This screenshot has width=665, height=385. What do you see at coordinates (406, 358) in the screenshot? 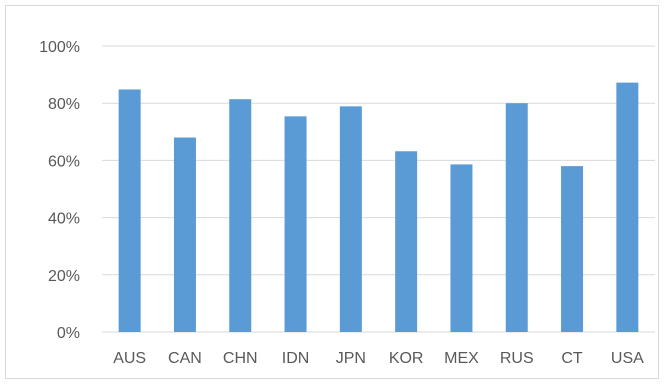
I see `x-tick-label: KOR` at bounding box center [406, 358].